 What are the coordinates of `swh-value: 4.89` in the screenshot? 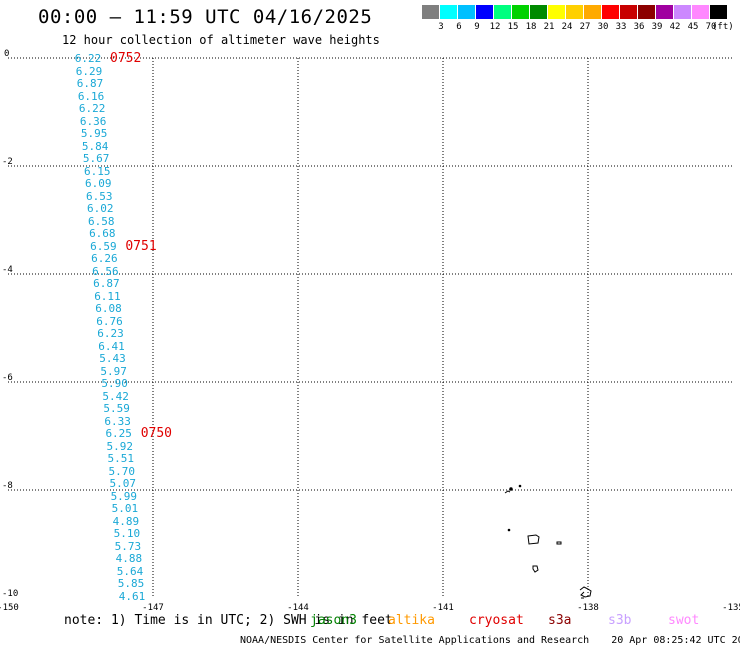 It's located at (126, 521).